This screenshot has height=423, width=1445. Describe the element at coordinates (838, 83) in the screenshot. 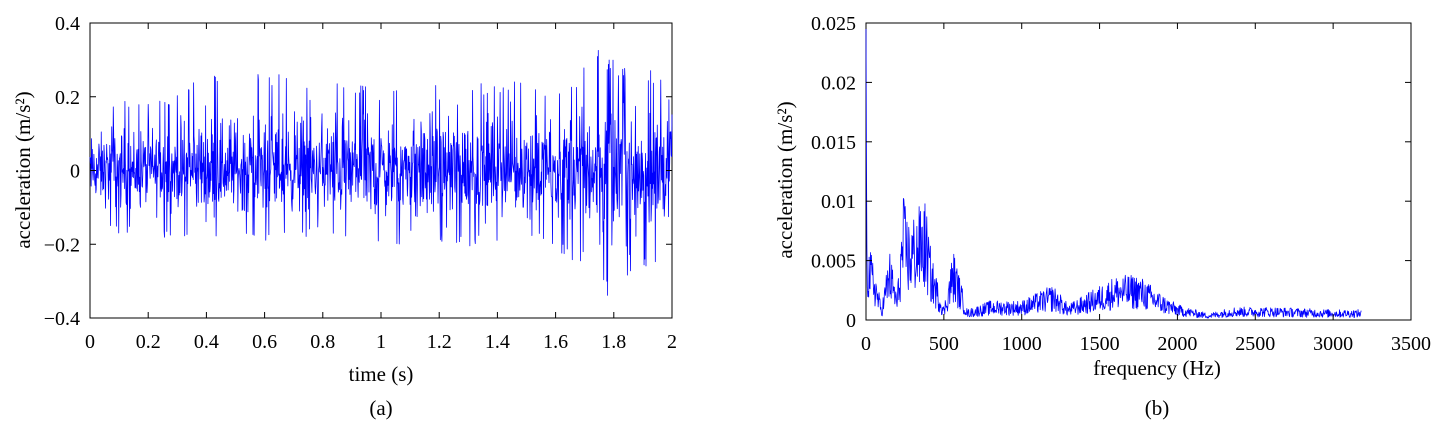

I see `chart-b-ytick-label: 0.02` at that location.